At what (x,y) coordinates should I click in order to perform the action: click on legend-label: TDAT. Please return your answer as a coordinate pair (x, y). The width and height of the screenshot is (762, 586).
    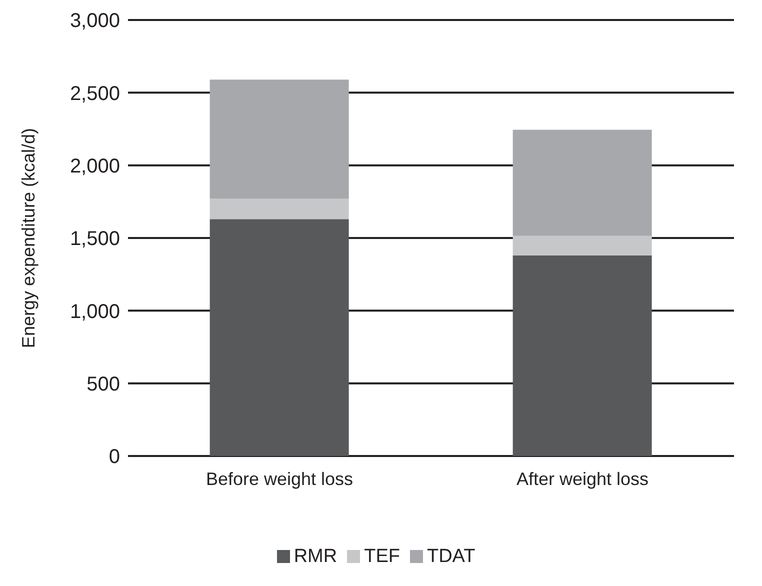
    Looking at the image, I should click on (451, 556).